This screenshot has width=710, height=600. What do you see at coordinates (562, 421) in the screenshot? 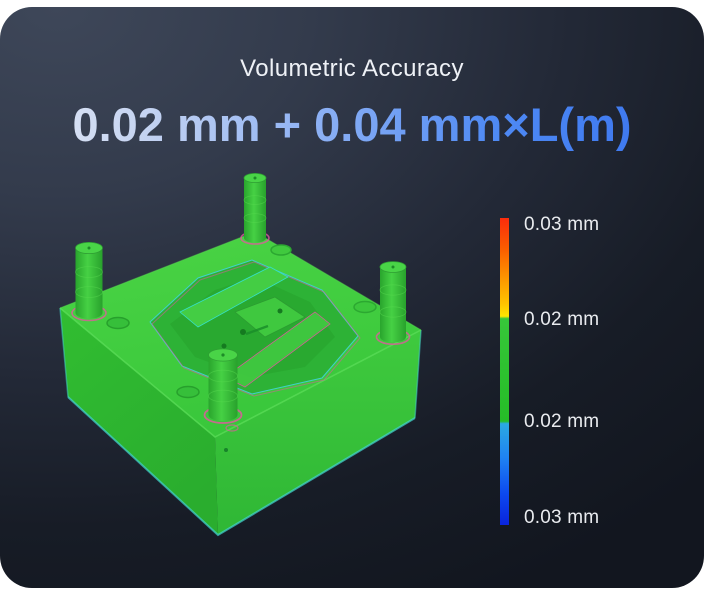
I see `colorbar-label-lower-mid: 0.02 mm` at bounding box center [562, 421].